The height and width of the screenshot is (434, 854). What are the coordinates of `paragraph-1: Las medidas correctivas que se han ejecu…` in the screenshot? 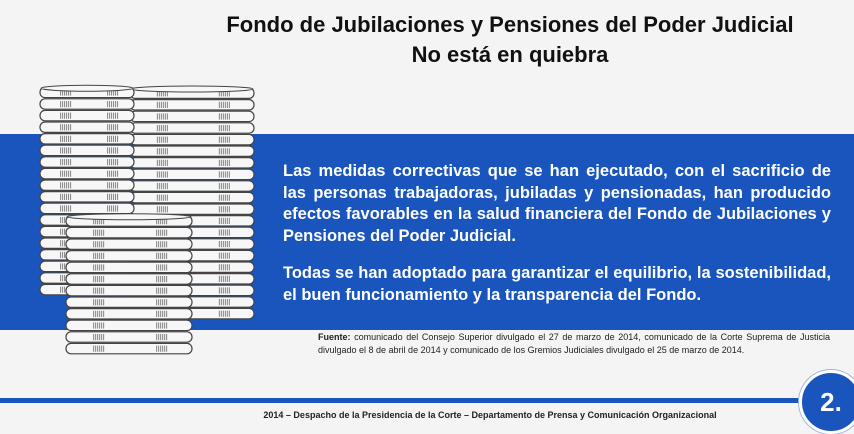 It's located at (557, 203).